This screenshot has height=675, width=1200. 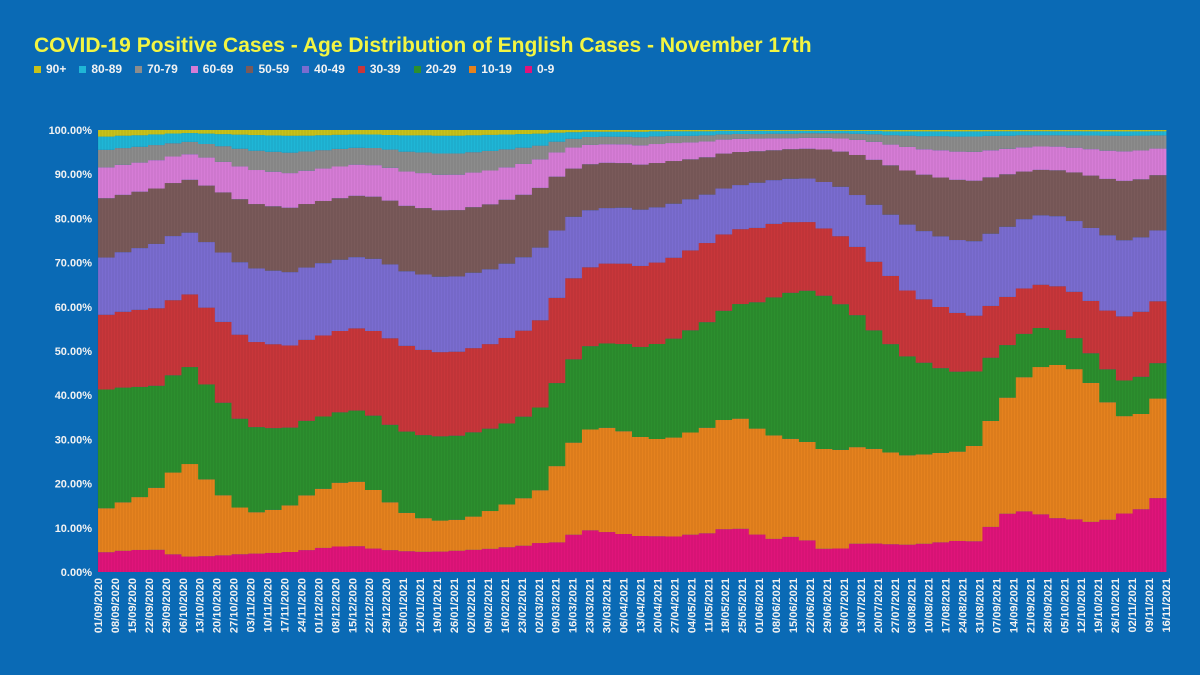 I want to click on x-tick-label: 20/07/2021, so click(x=879, y=605).